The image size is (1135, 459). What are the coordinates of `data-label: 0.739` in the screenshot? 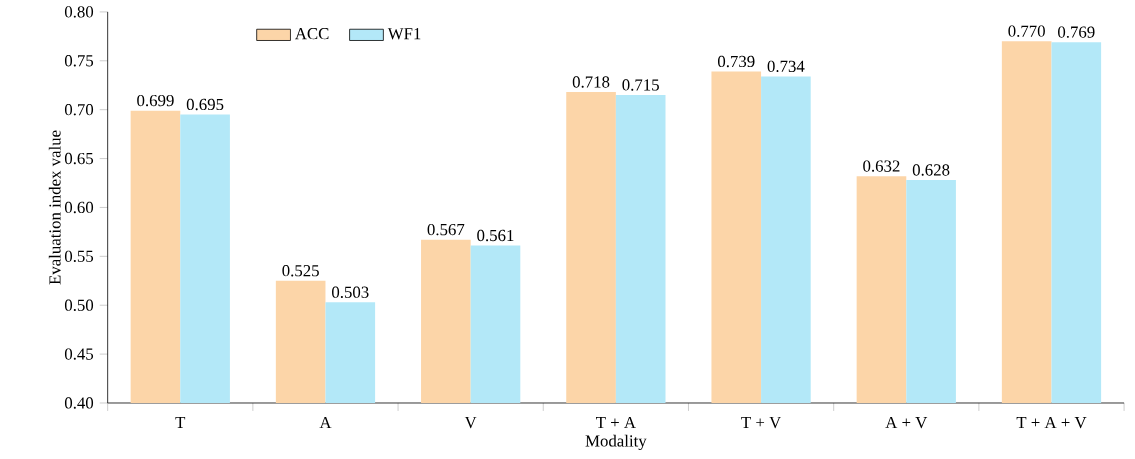 It's located at (736, 61).